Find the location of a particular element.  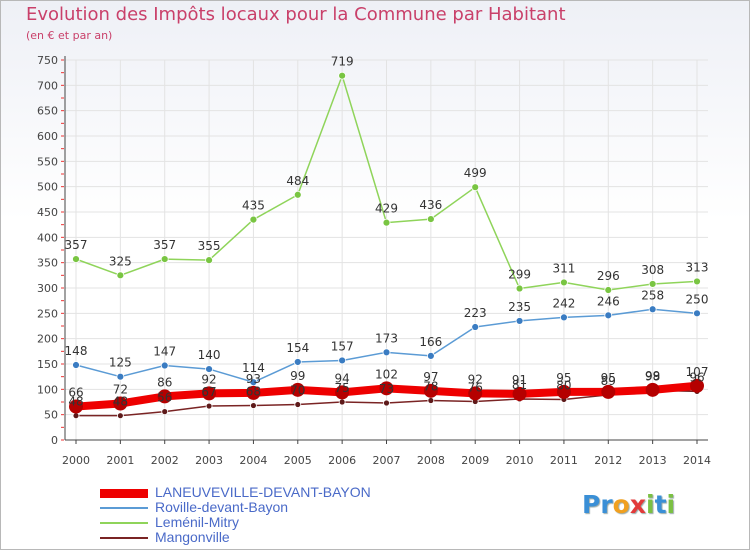

x-tick-label: 2010 is located at coordinates (520, 460).